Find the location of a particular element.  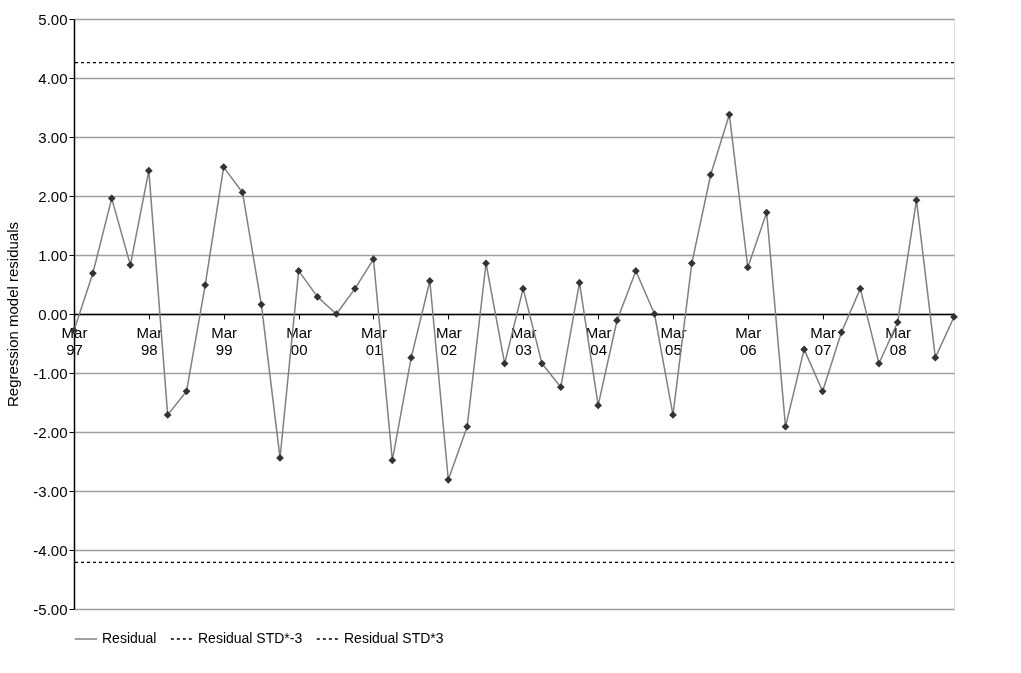

x-tick-label: Mar 02 is located at coordinates (448, 340).